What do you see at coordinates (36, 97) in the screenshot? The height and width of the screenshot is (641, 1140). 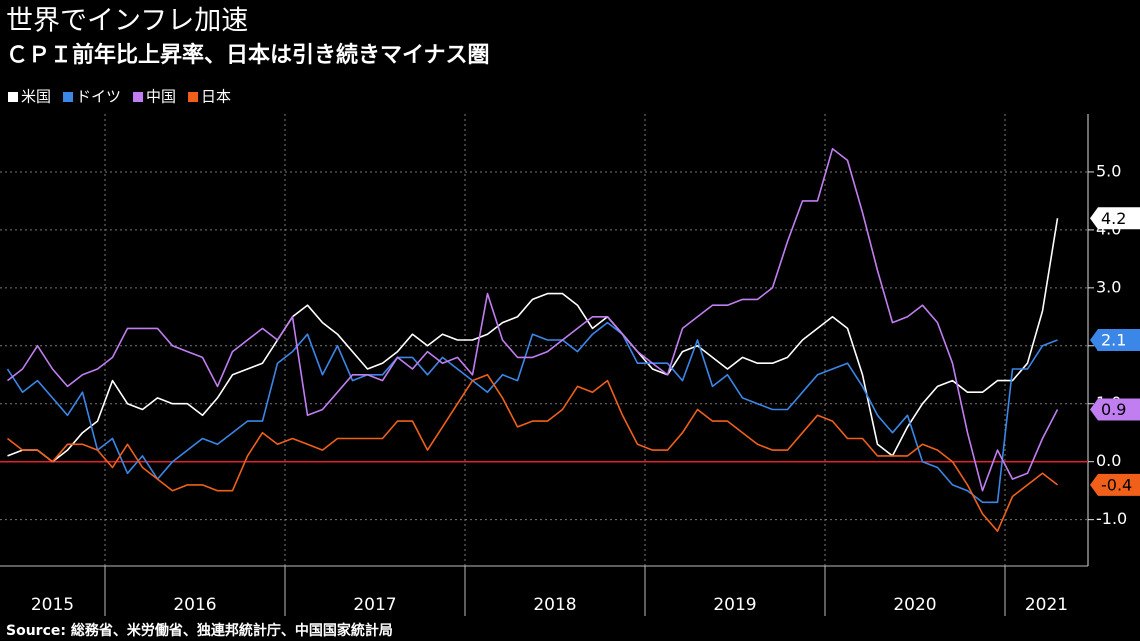 I see `legend-label: 米国` at bounding box center [36, 97].